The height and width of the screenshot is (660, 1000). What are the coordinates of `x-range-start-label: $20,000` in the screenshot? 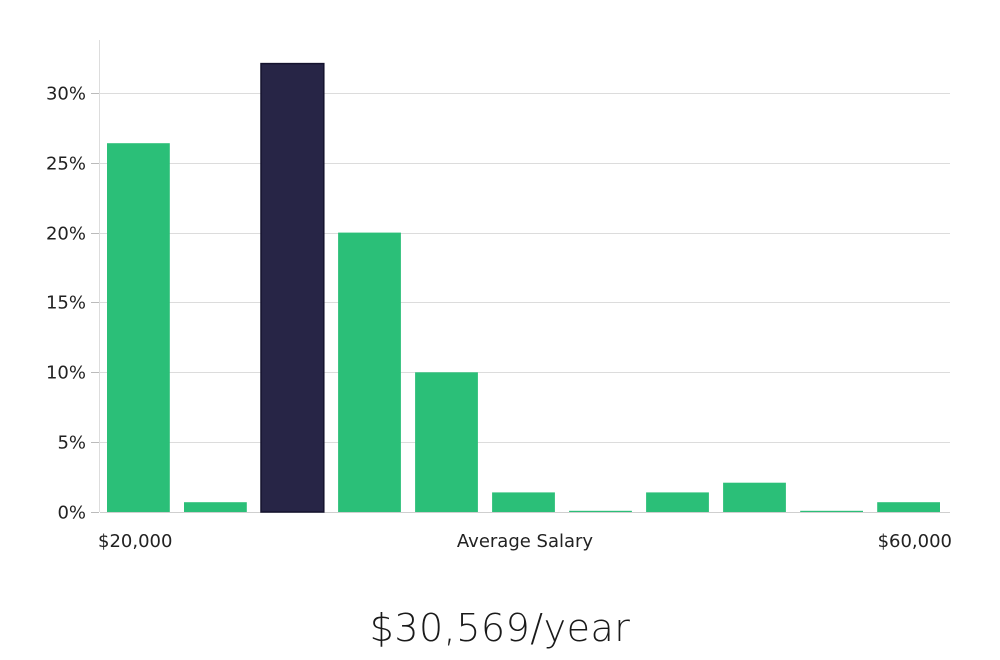 It's located at (135, 541).